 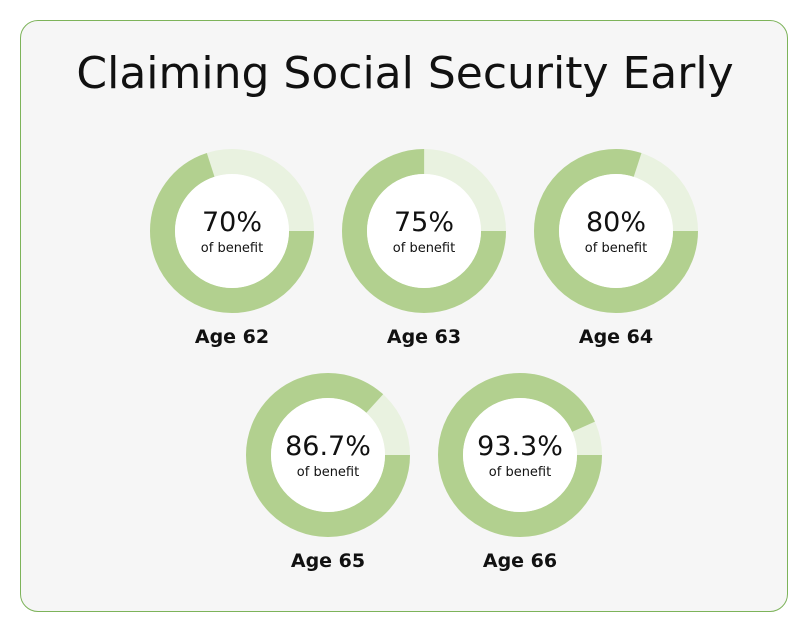 I want to click on age-category-label: Age 66, so click(x=520, y=561).